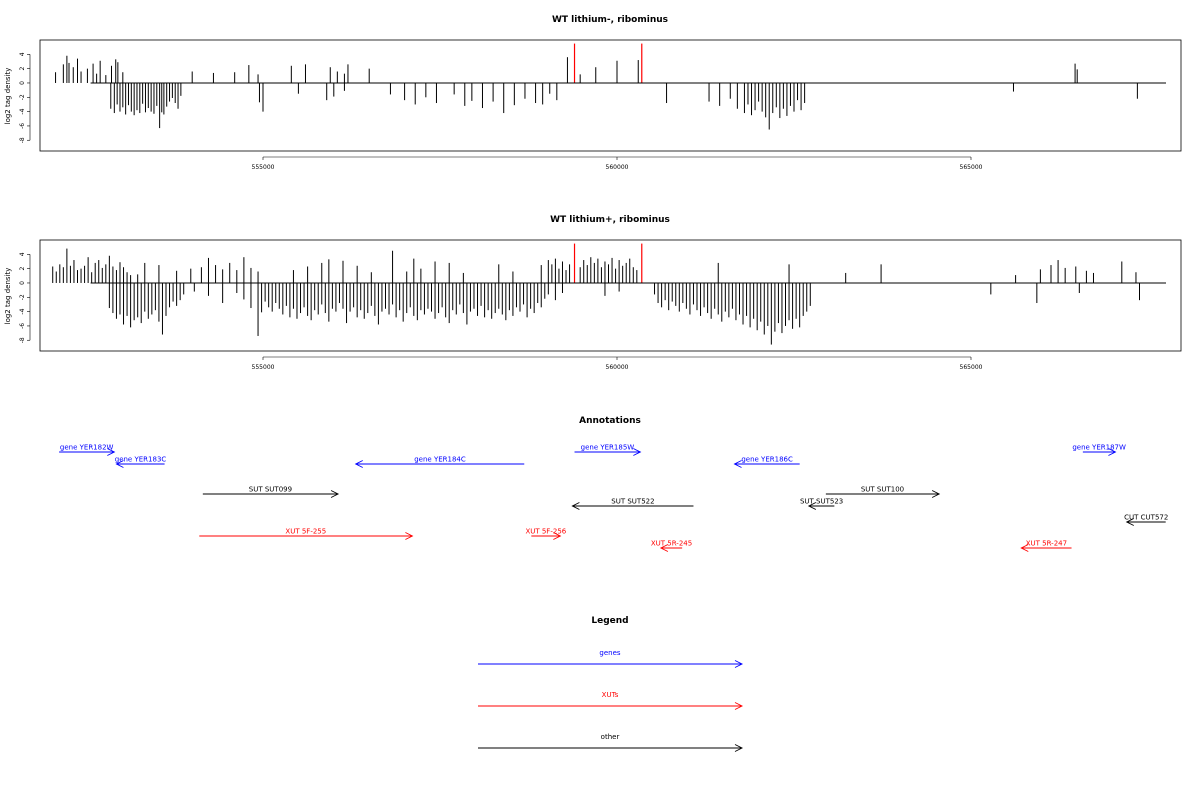  What do you see at coordinates (610, 20) in the screenshot?
I see `track-title: WT lithium-, ribominus` at bounding box center [610, 20].